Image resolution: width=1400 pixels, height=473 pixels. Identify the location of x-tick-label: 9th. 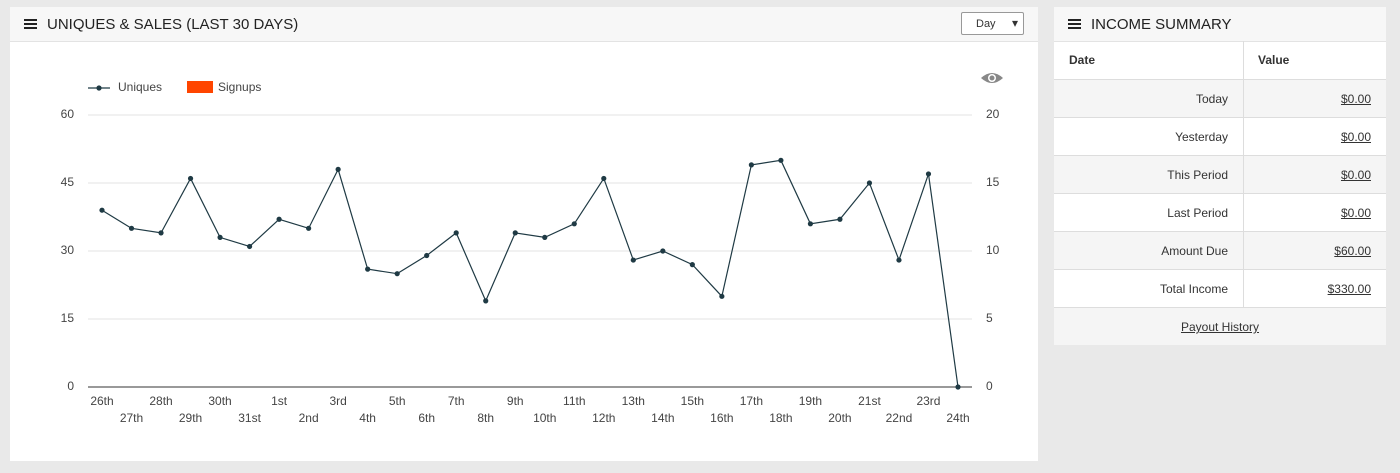
(515, 401).